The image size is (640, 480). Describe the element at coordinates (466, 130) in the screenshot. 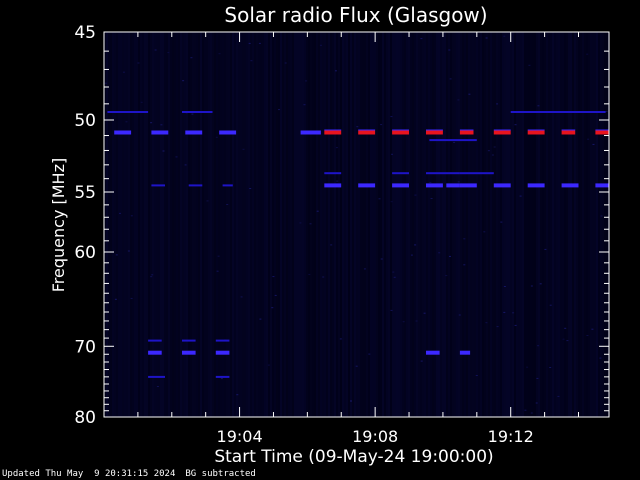

I see `emission-segment-edge` at that location.